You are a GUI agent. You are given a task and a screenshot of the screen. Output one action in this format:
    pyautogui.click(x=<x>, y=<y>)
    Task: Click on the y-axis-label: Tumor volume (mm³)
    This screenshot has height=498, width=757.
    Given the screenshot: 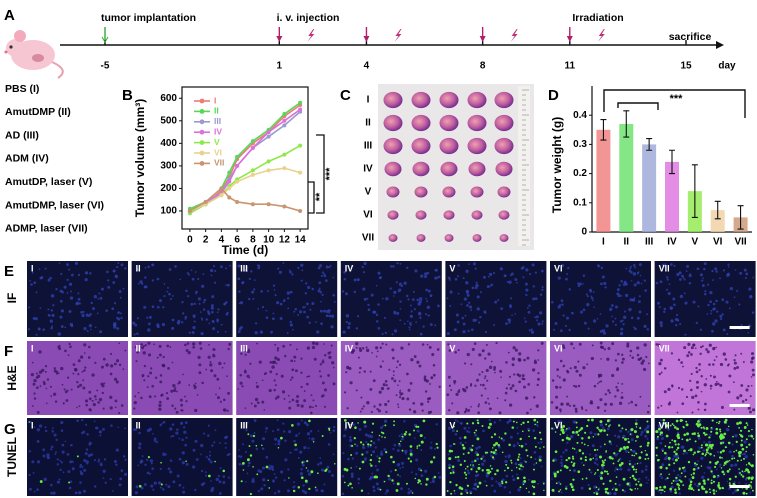 What is the action you would take?
    pyautogui.click(x=140, y=158)
    